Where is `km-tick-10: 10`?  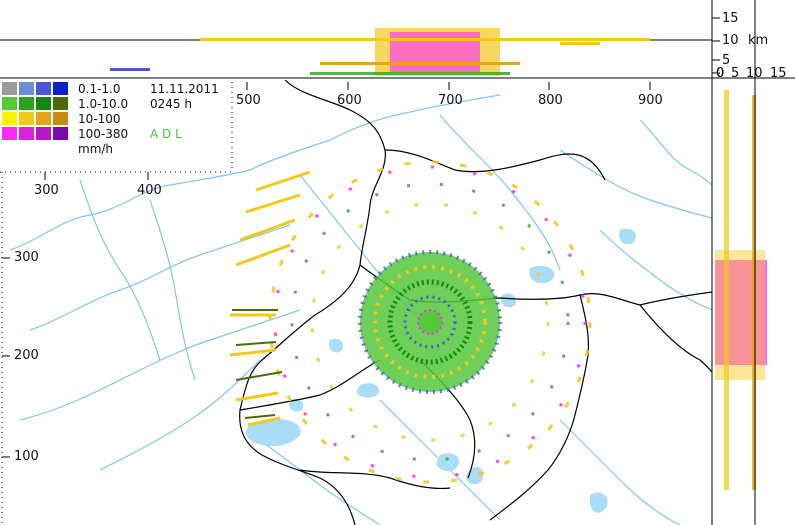 km-tick-10: 10 is located at coordinates (730, 40).